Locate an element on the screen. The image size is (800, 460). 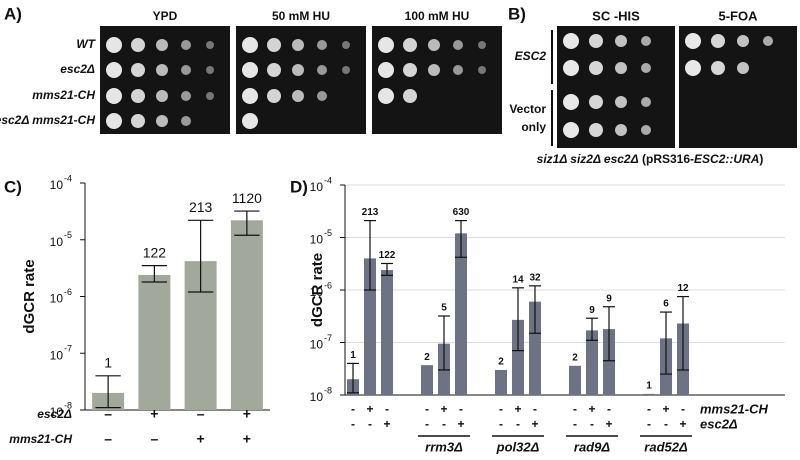
panel-label: B) is located at coordinates (517, 13).